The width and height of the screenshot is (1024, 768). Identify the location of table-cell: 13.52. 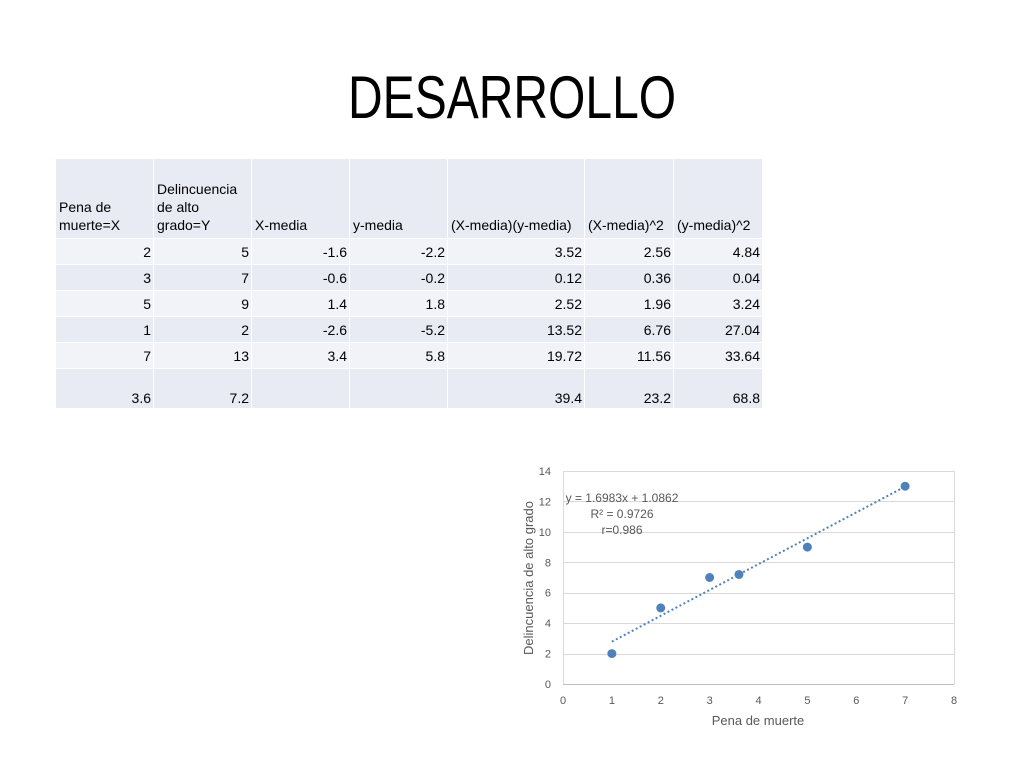
(516, 329).